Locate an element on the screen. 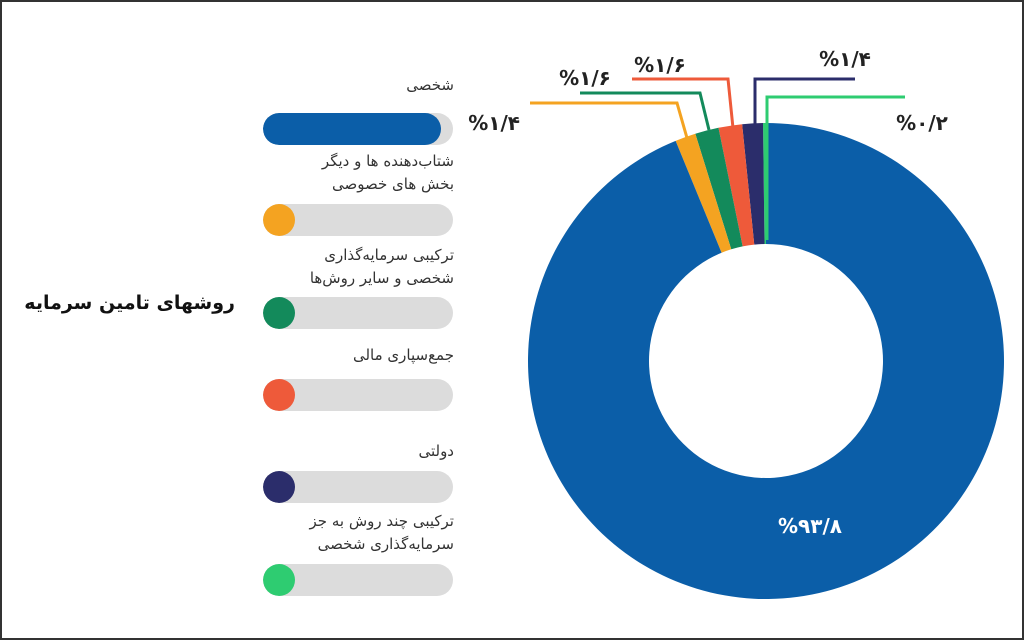 The width and height of the screenshot is (1024, 640). legend-label: ترکیبی سرمایه‌گذاری شخصی و سایر روش‌ها is located at coordinates (382, 267).